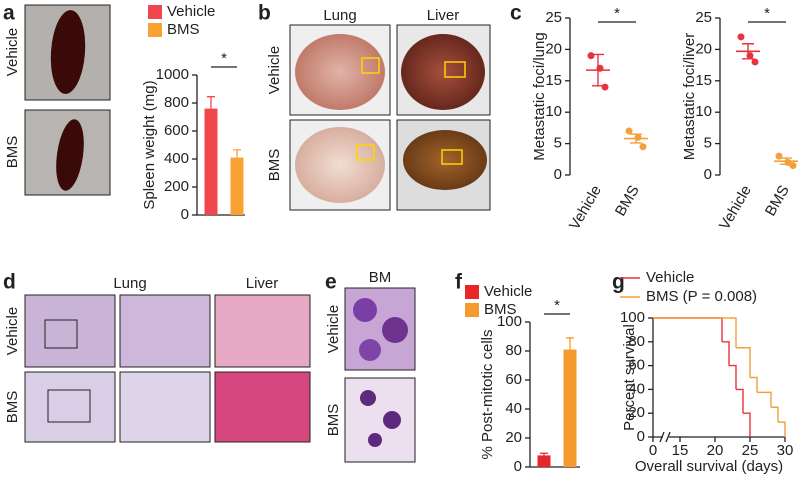 This screenshot has height=477, width=800. I want to click on y-tick-label: 200, so click(176, 186).